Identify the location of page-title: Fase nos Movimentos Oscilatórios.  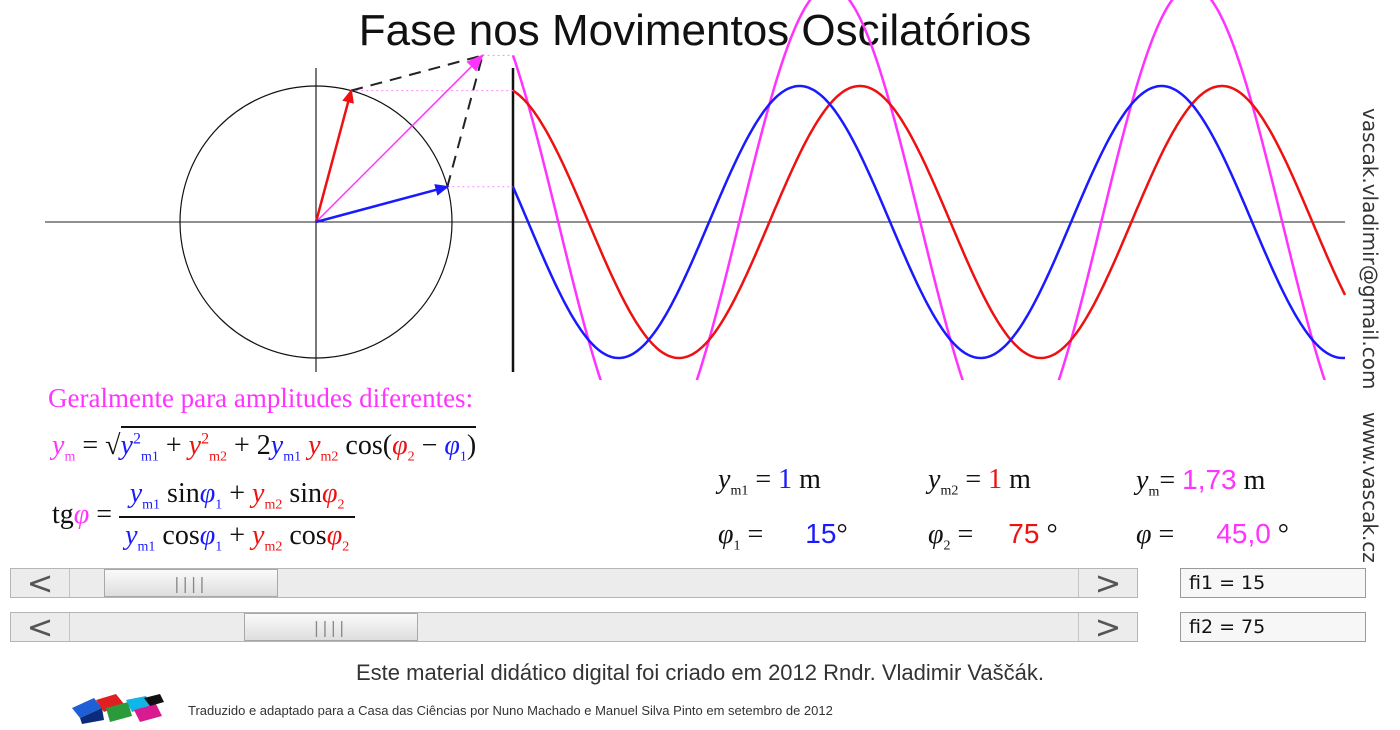
(695, 30).